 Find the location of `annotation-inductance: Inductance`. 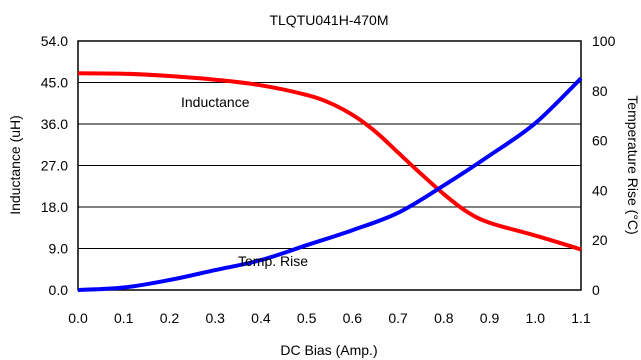

annotation-inductance: Inductance is located at coordinates (215, 102).